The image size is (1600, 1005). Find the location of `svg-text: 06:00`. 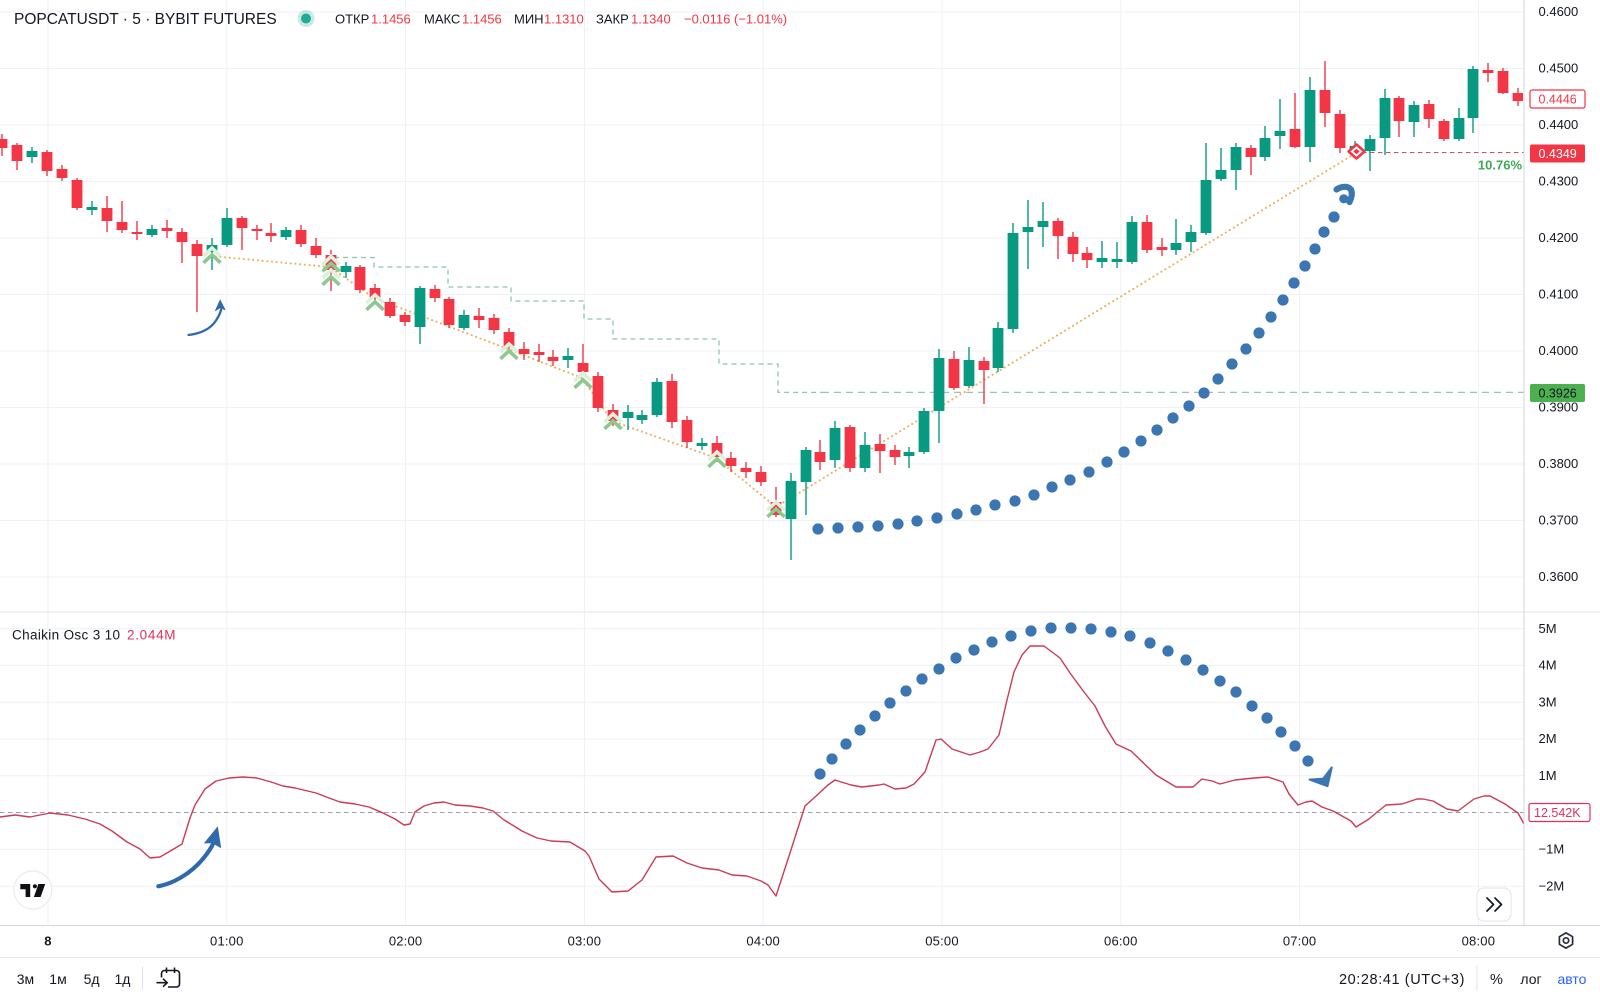

svg-text: 06:00 is located at coordinates (1121, 941).